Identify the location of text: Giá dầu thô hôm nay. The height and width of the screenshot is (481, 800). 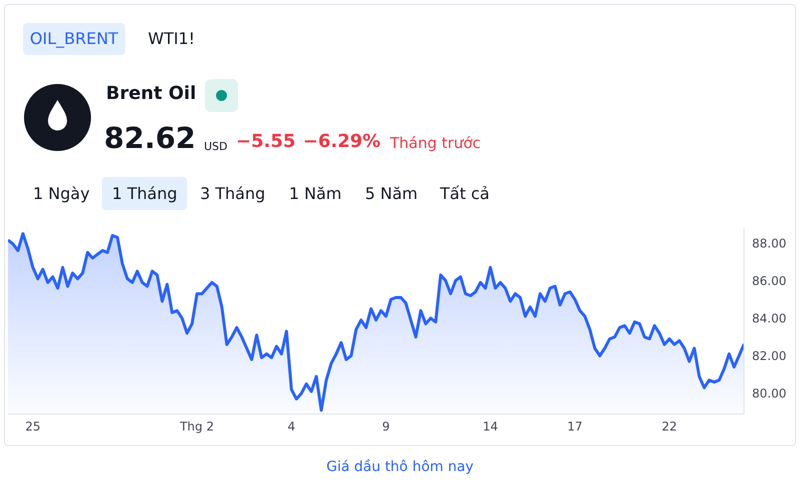
(400, 467).